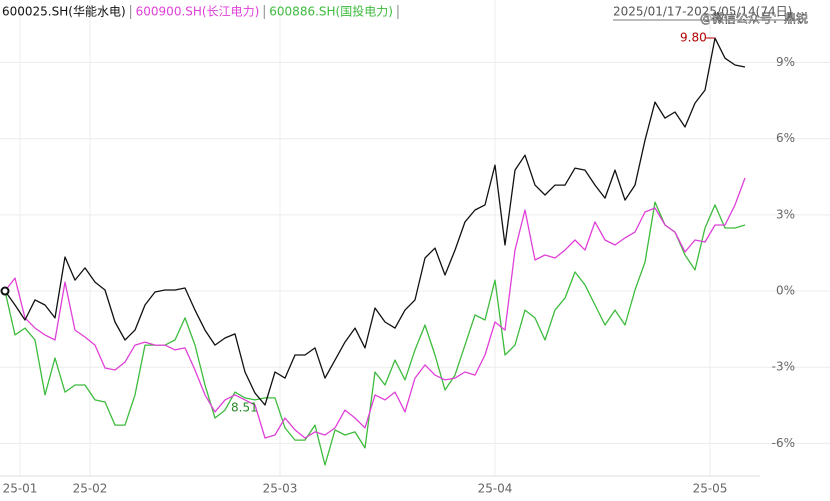 The image size is (830, 501). I want to click on x-tick-label: 25-02, so click(90, 489).